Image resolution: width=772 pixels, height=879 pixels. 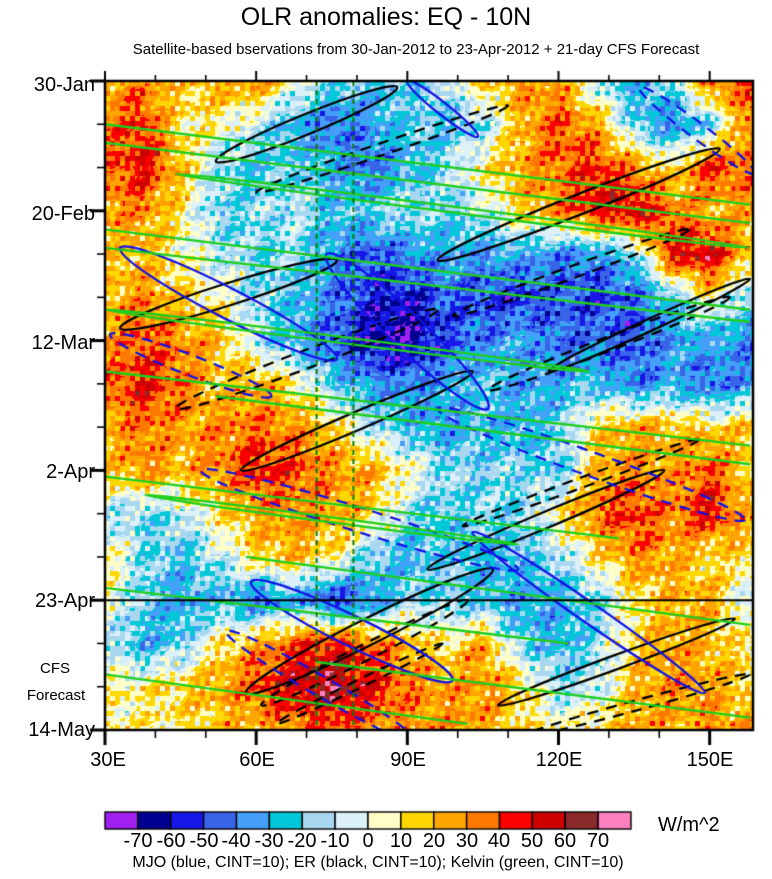 What do you see at coordinates (63, 214) in the screenshot?
I see `y-tick-label-20feb: 20-Feb` at bounding box center [63, 214].